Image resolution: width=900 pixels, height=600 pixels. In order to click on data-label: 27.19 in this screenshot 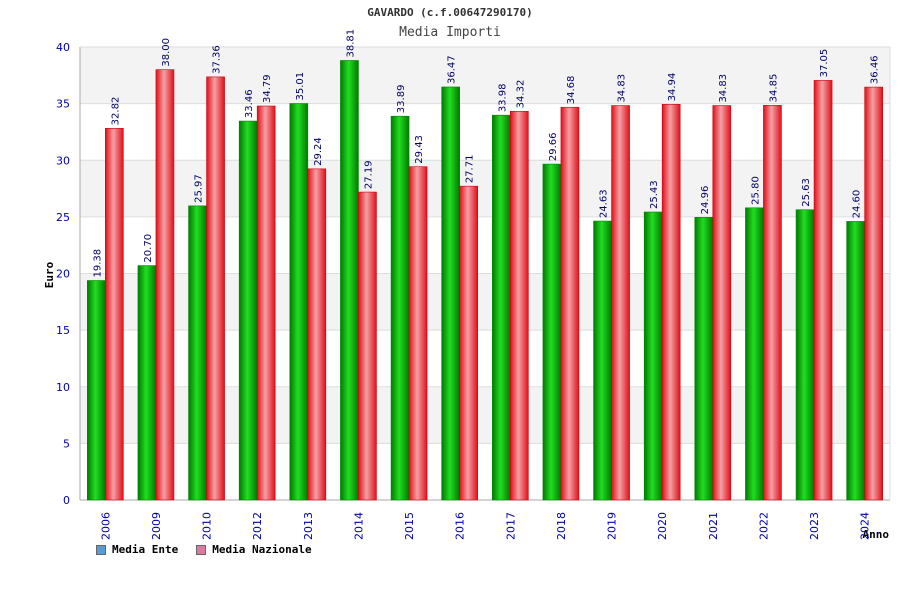, I will do `click(368, 174)`.